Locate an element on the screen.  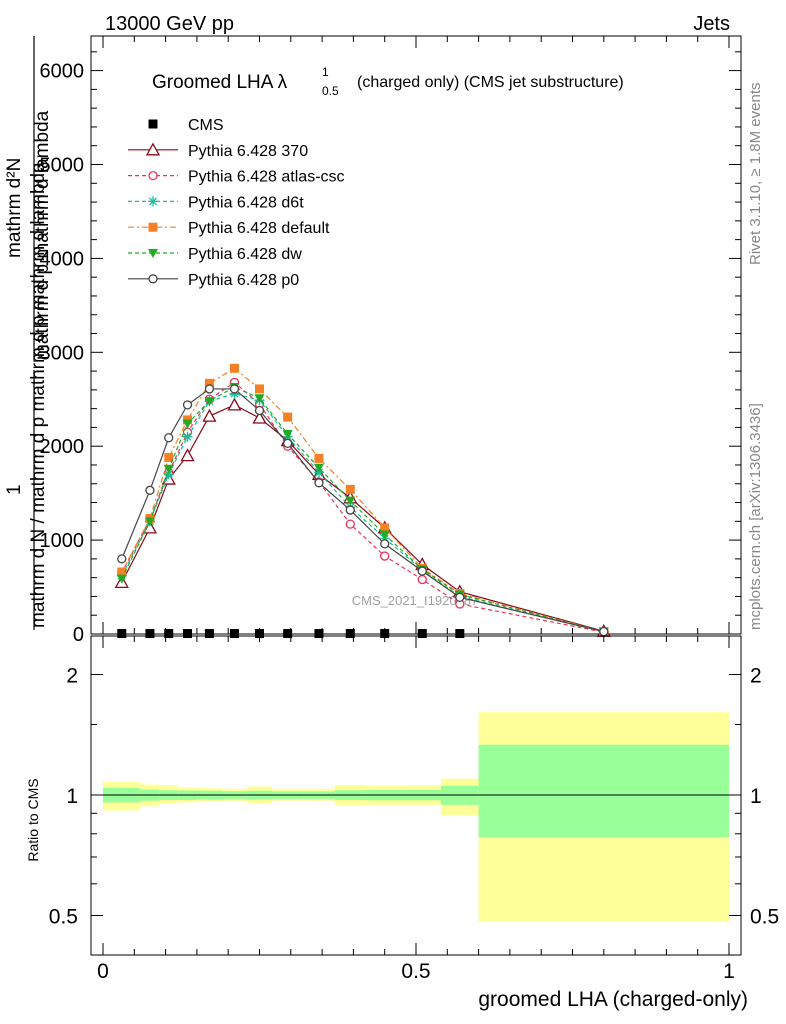
header-jets: Jets is located at coordinates (711, 24).